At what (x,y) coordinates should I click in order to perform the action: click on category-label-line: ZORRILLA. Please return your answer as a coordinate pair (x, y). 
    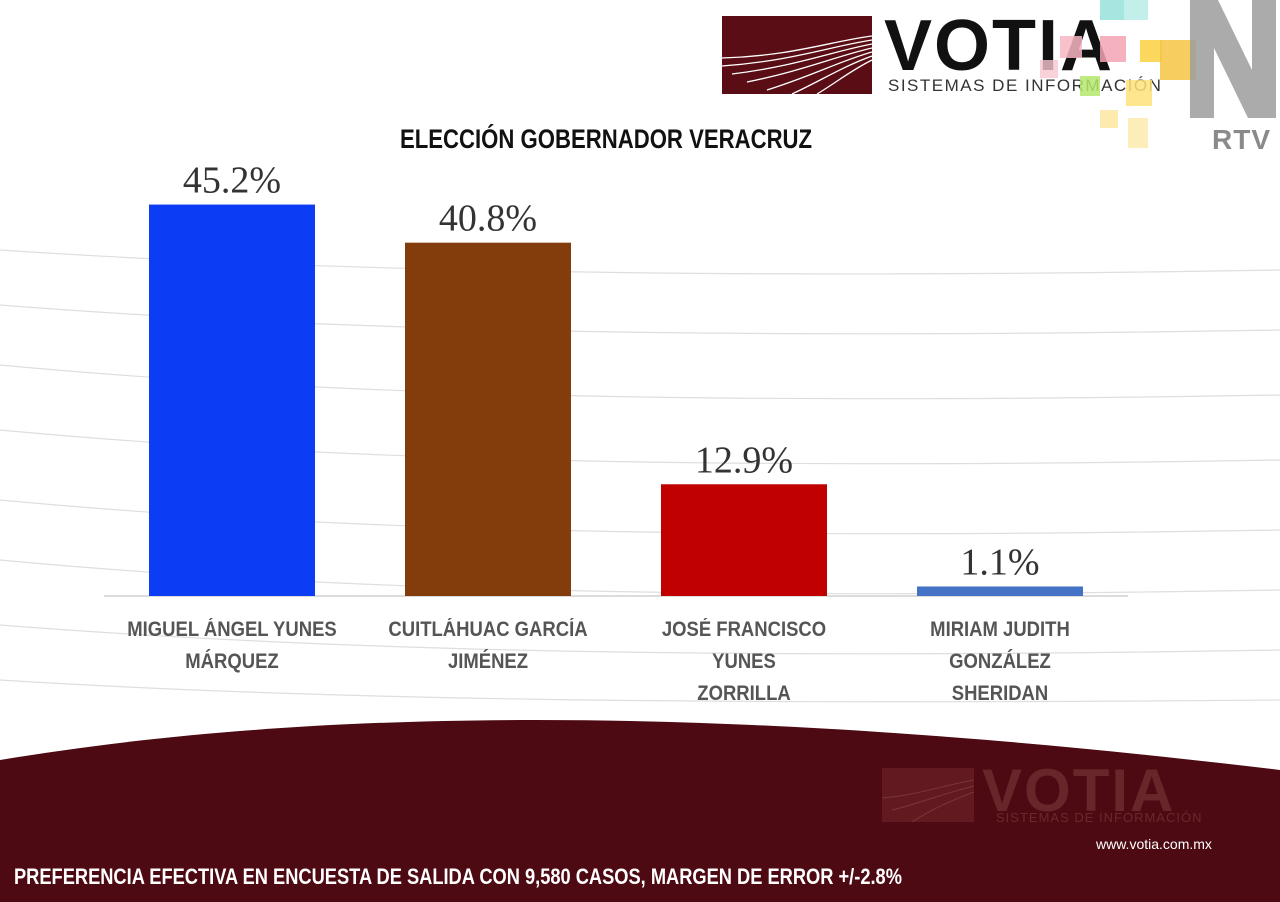
    Looking at the image, I should click on (744, 693).